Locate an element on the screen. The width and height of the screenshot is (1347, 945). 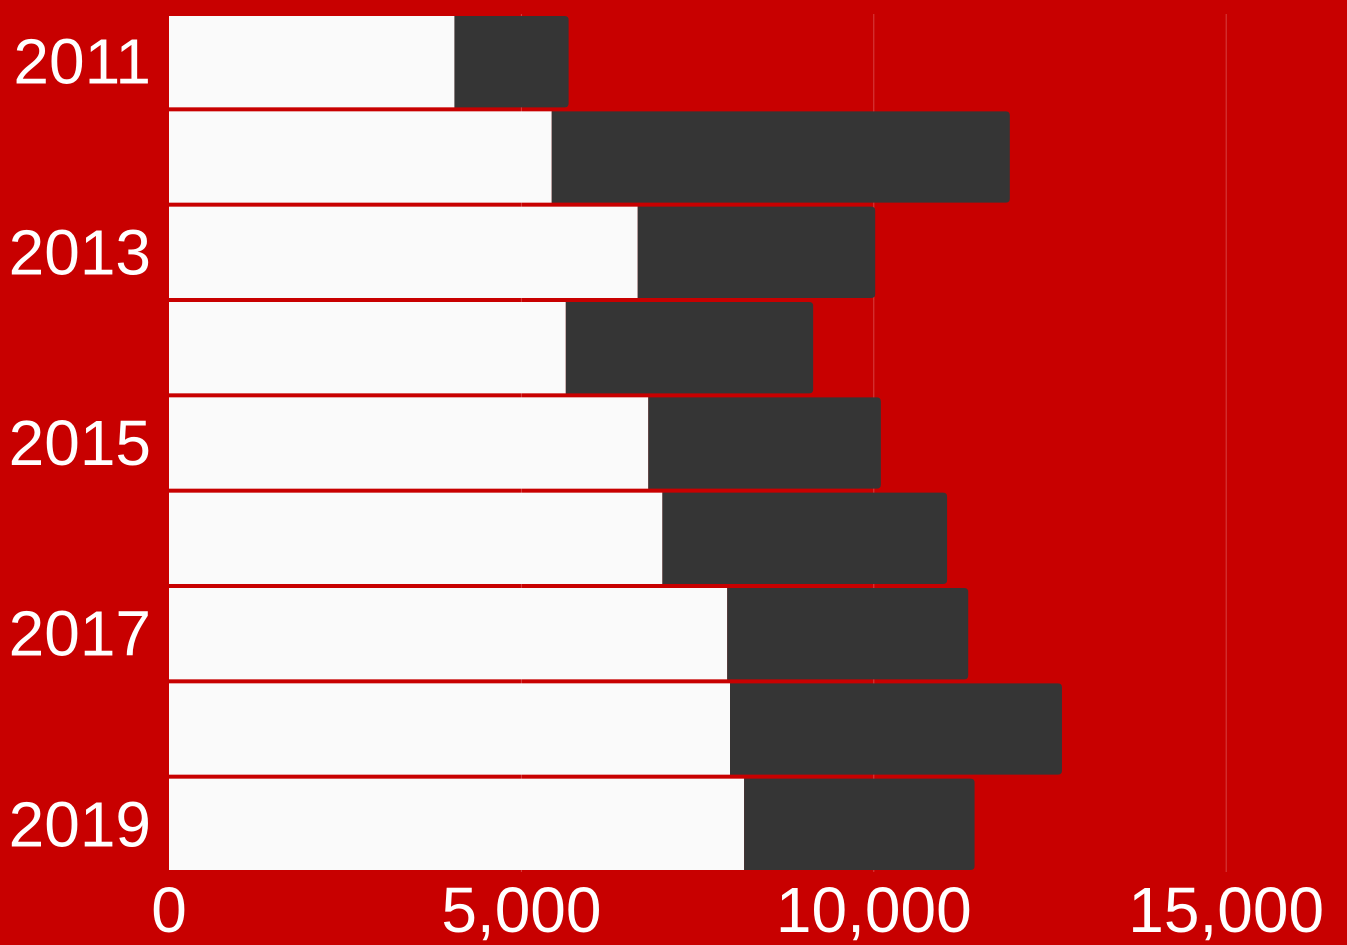
x-tick-label-0: 0 is located at coordinates (169, 909).